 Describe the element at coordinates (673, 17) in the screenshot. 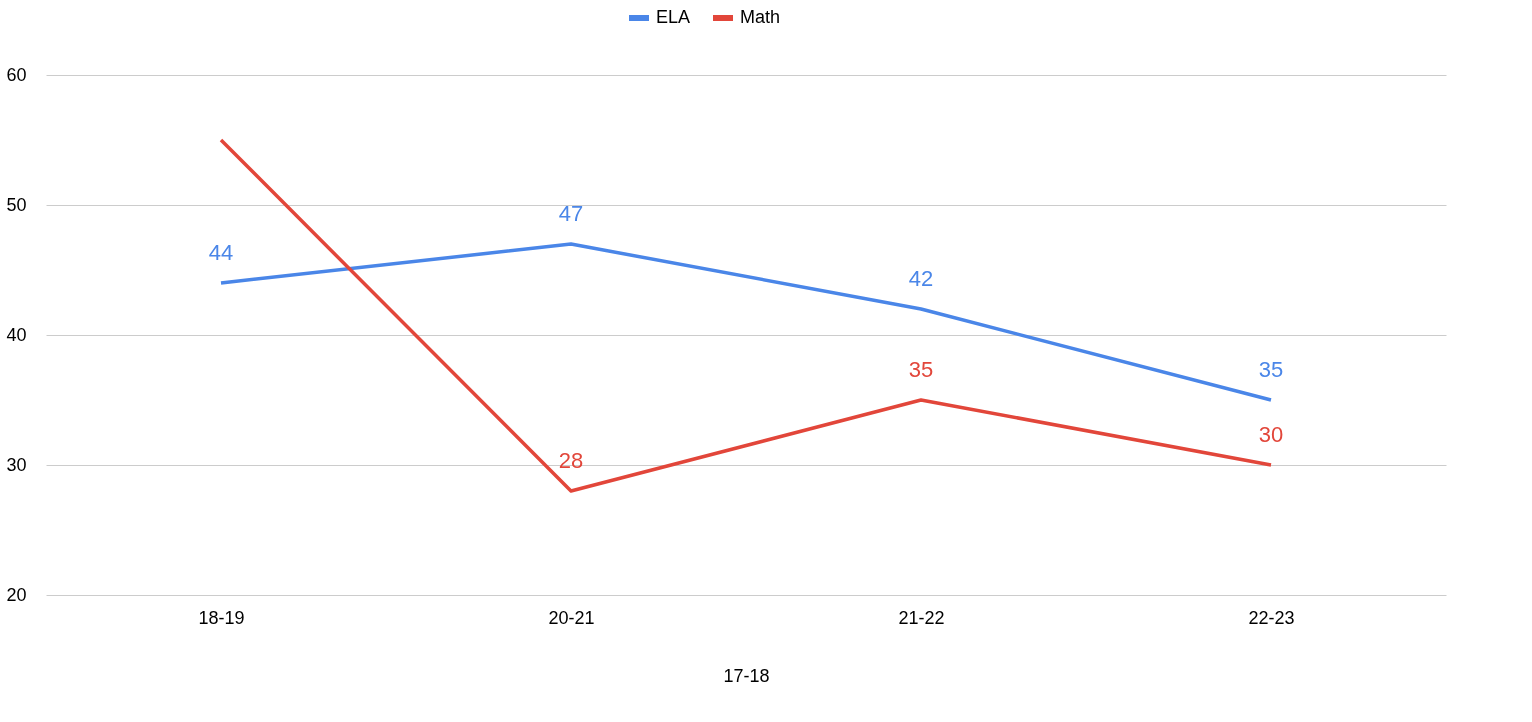

I see `legend-label: ELA` at that location.